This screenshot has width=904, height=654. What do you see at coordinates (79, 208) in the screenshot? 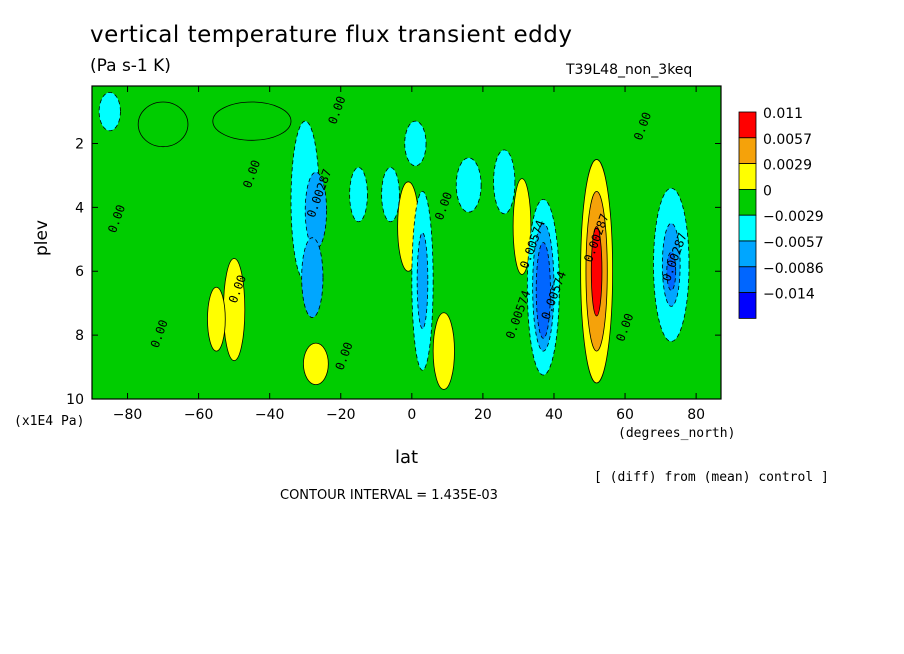
I see `y-tick-label-1: 4` at bounding box center [79, 208].